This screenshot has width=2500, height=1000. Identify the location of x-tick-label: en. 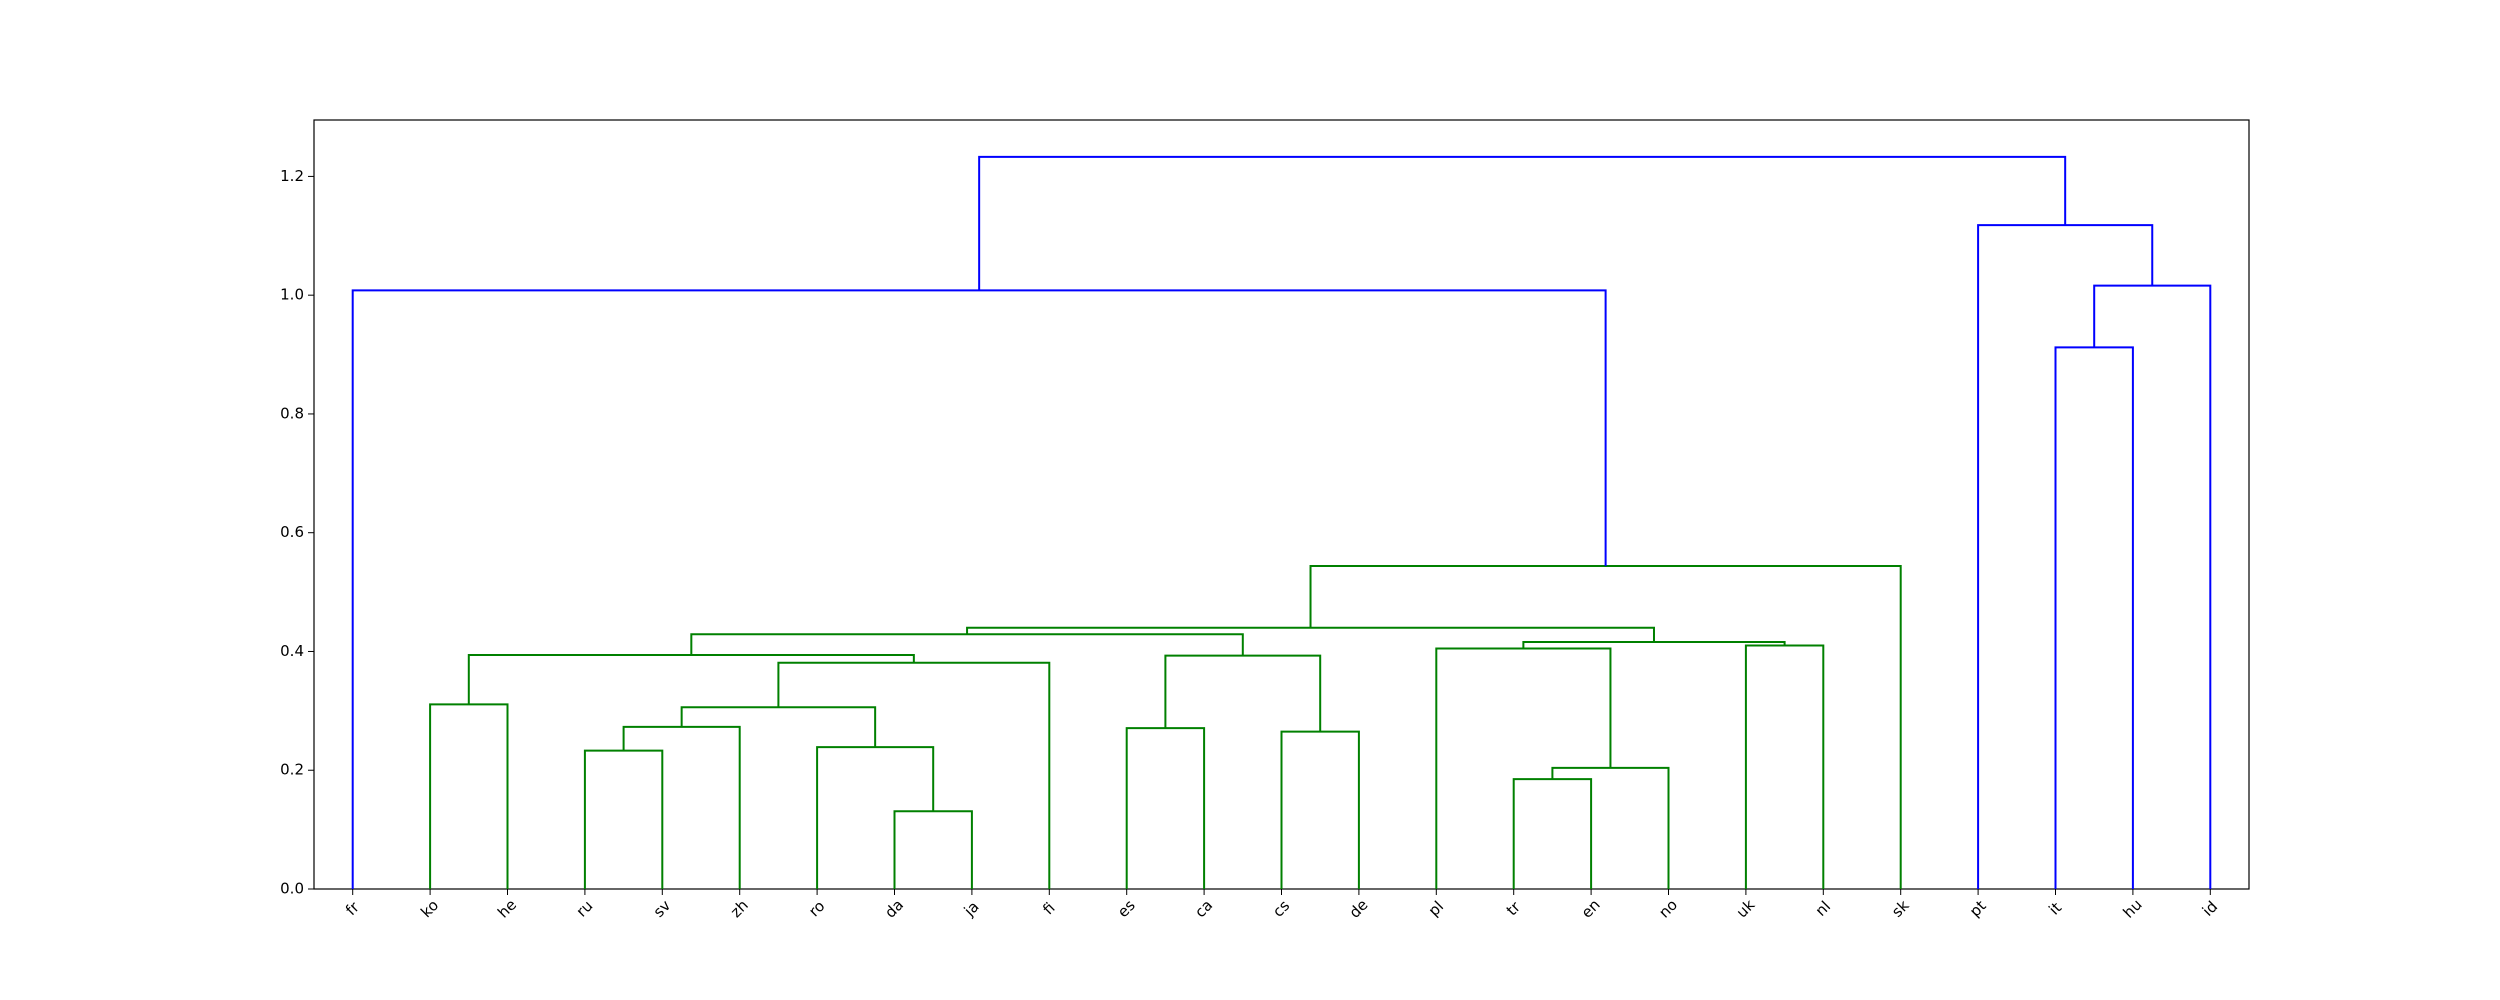
(1591, 909).